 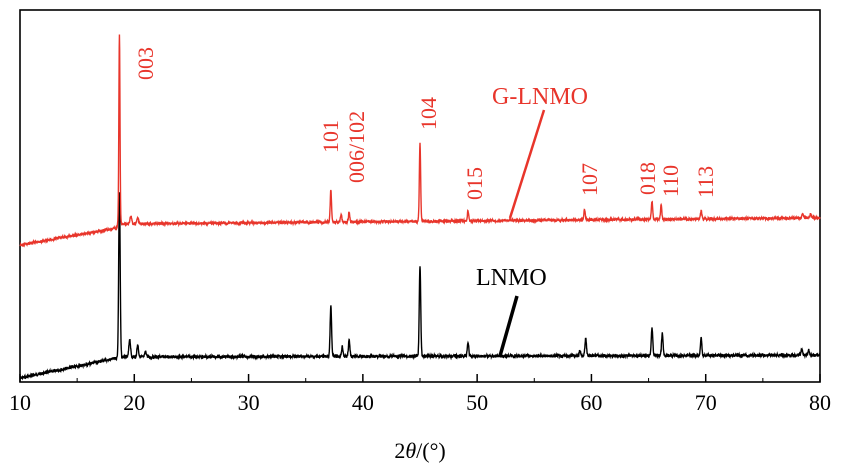 I want to click on series-label-lnmo: LNMO, so click(x=511, y=278).